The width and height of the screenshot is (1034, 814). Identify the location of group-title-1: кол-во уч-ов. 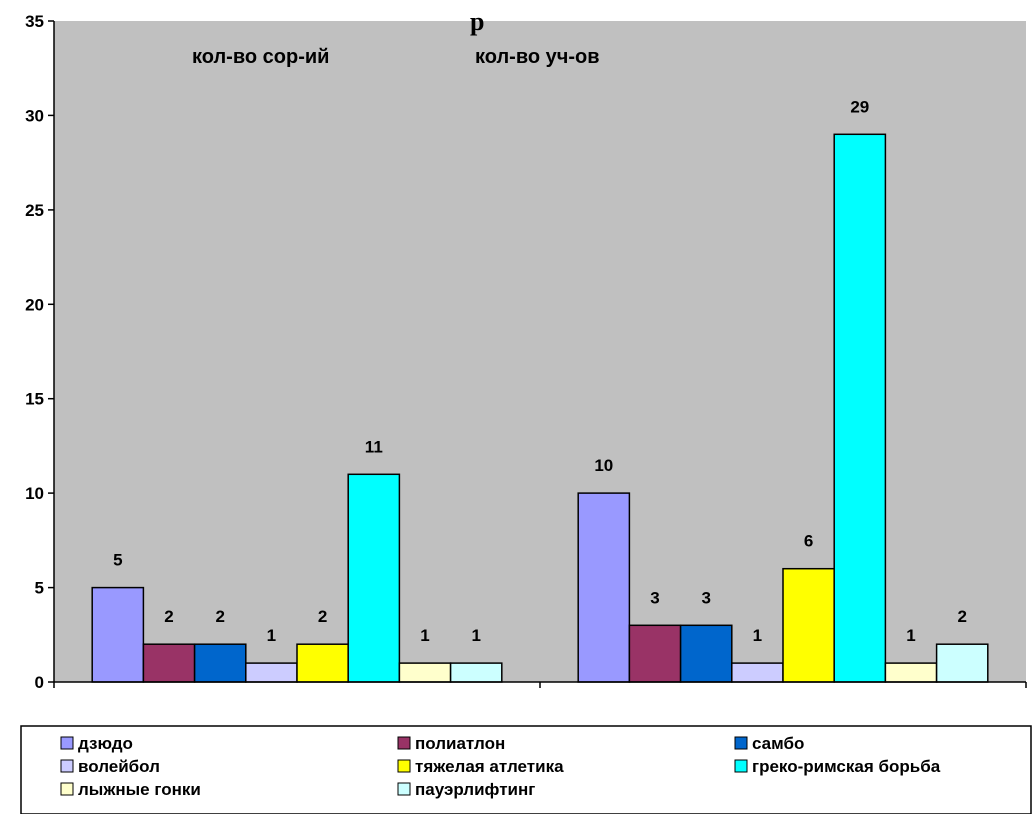
(537, 57).